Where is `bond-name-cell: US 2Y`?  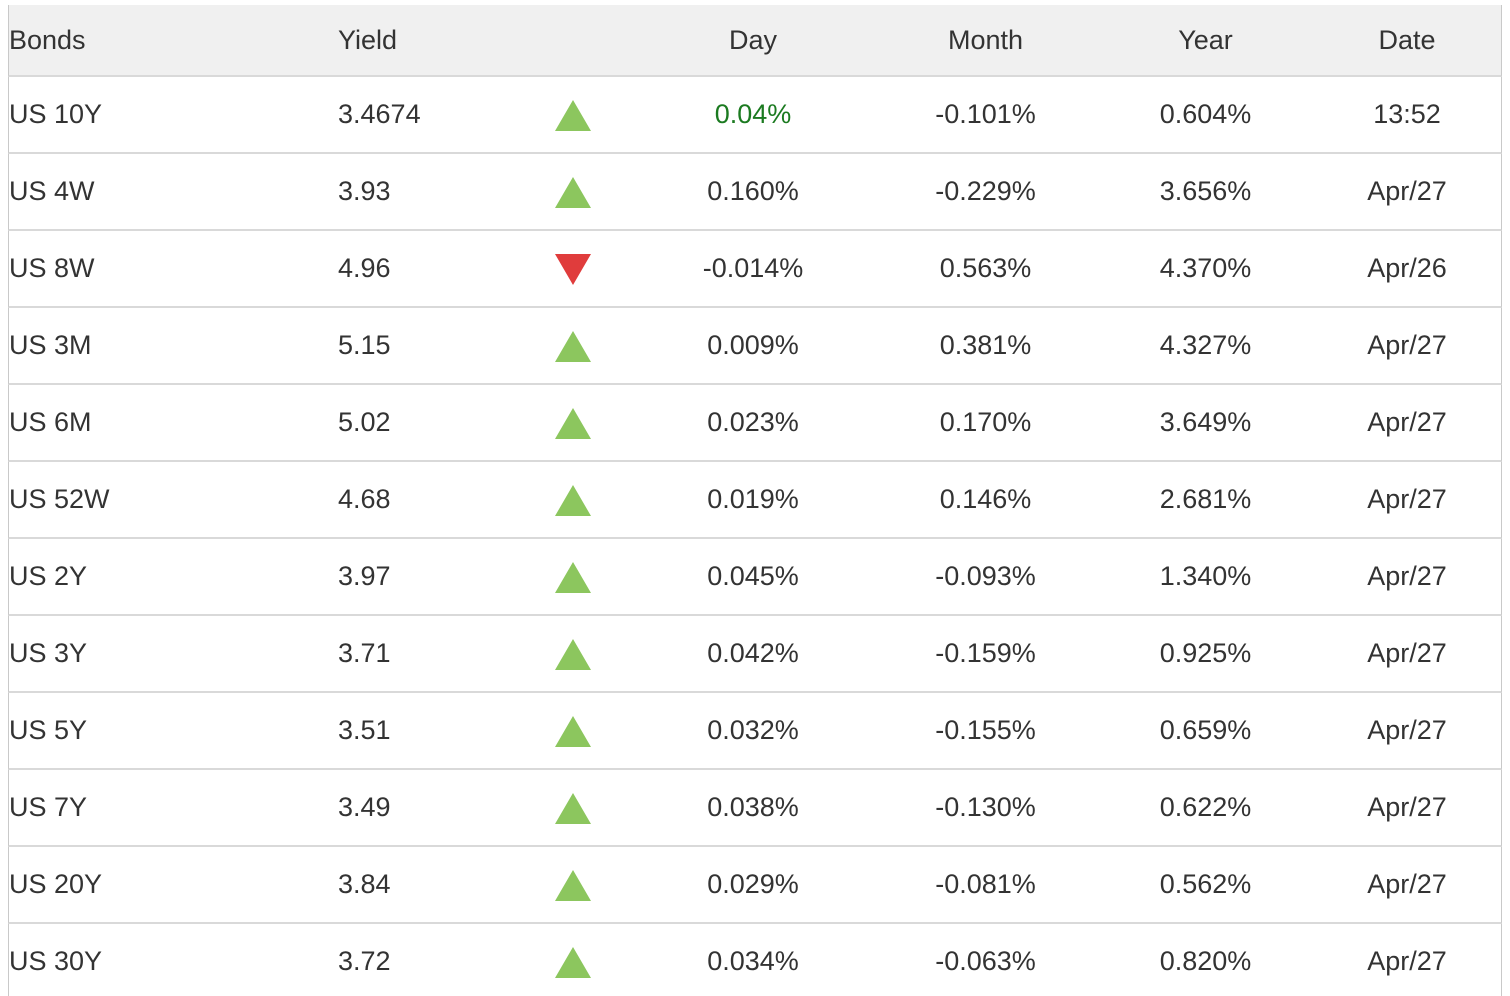 bond-name-cell: US 2Y is located at coordinates (173, 577).